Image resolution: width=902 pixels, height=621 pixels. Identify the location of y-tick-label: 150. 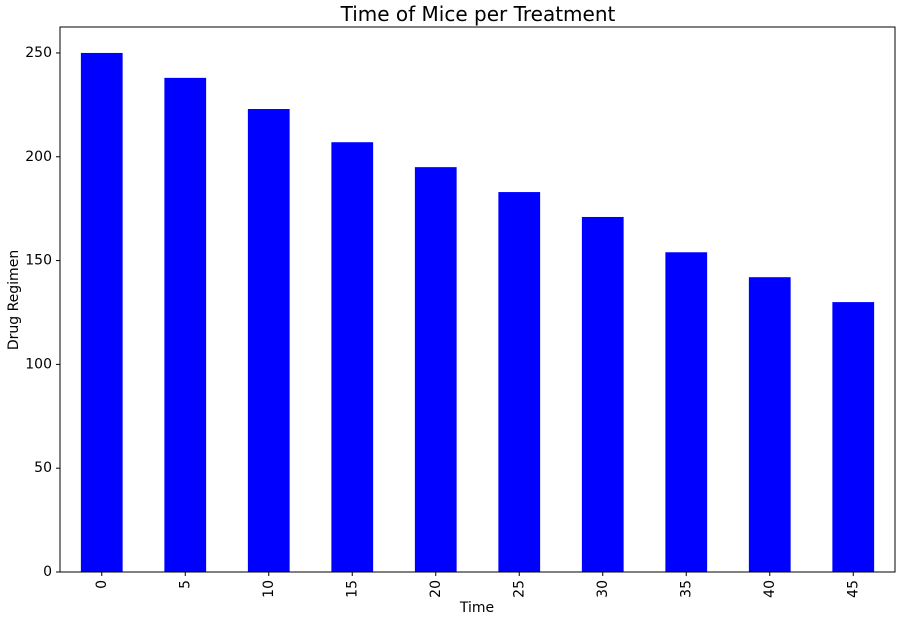
(38, 261).